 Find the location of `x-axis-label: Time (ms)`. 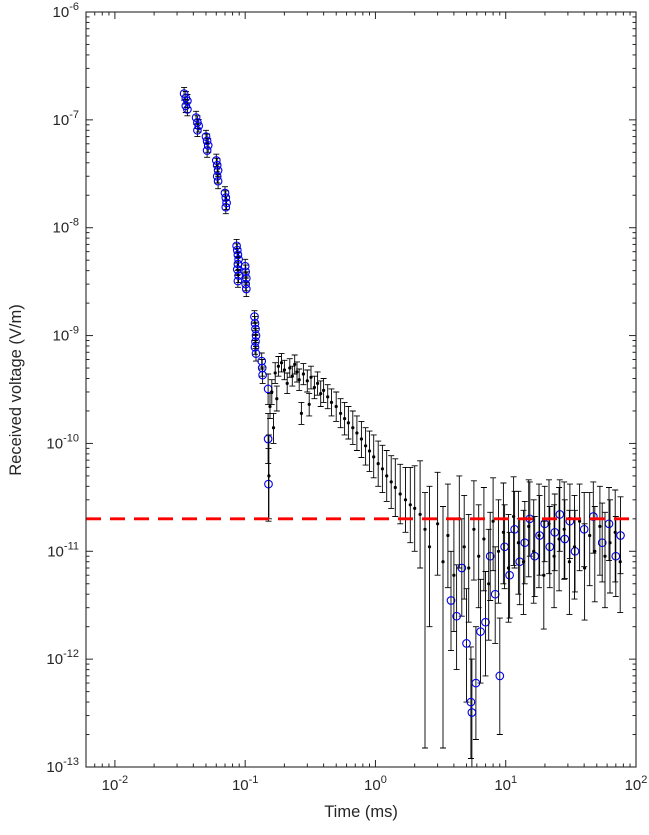

x-axis-label: Time (ms) is located at coordinates (361, 812).